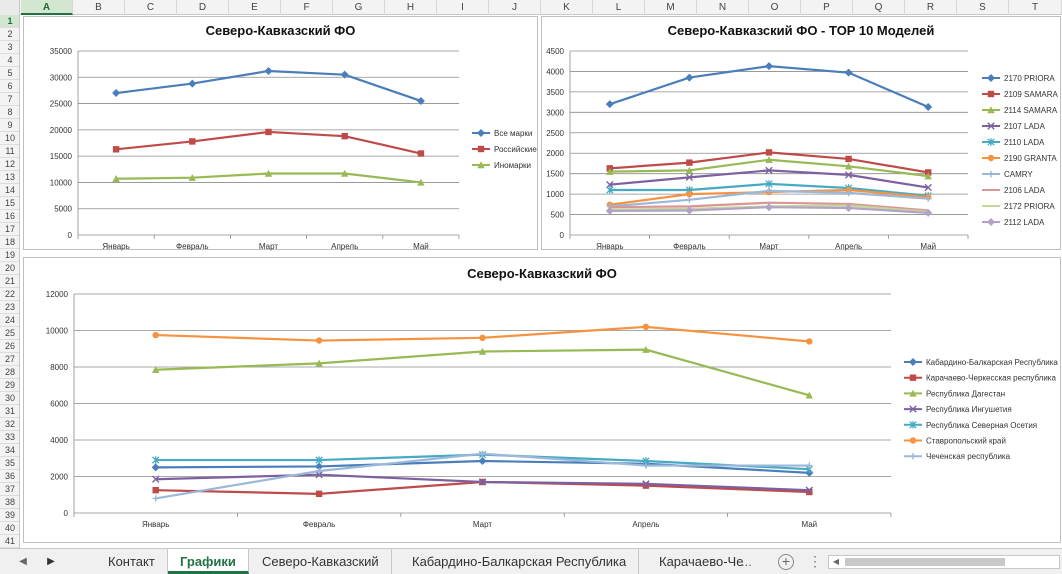 This screenshot has height=574, width=1062. What do you see at coordinates (9, 268) in the screenshot?
I see `row-header-20: 20` at bounding box center [9, 268].